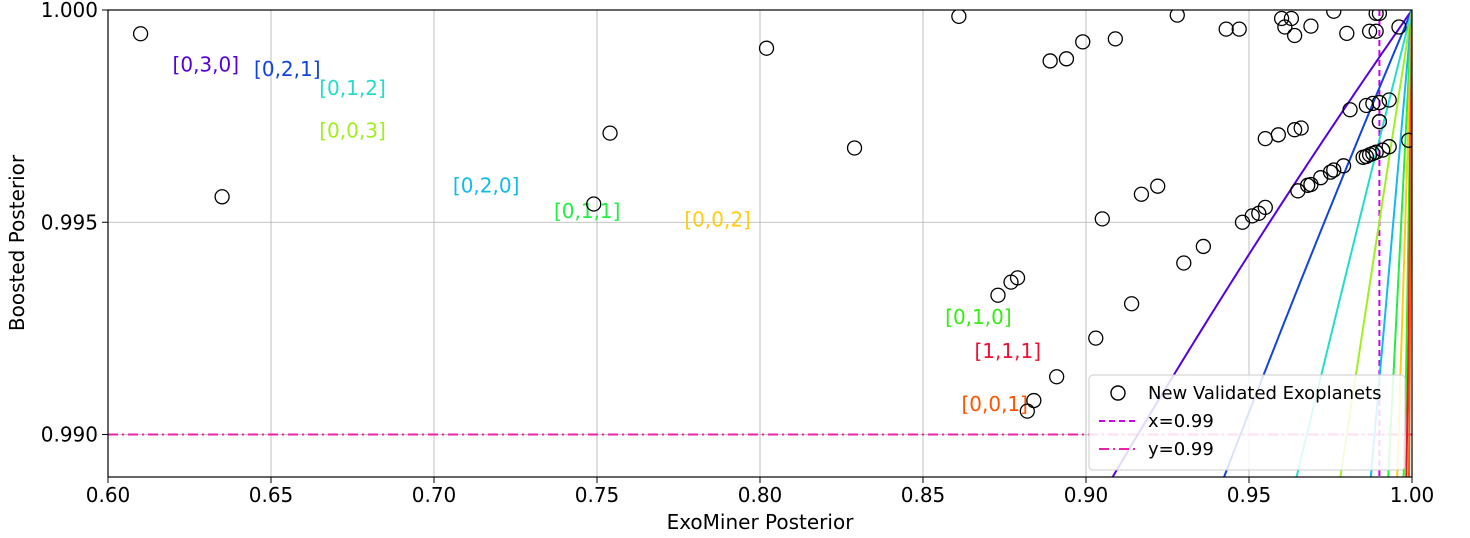 The height and width of the screenshot is (538, 1470). What do you see at coordinates (761, 522) in the screenshot?
I see `x-axis-label: ExoMiner Posterior` at bounding box center [761, 522].